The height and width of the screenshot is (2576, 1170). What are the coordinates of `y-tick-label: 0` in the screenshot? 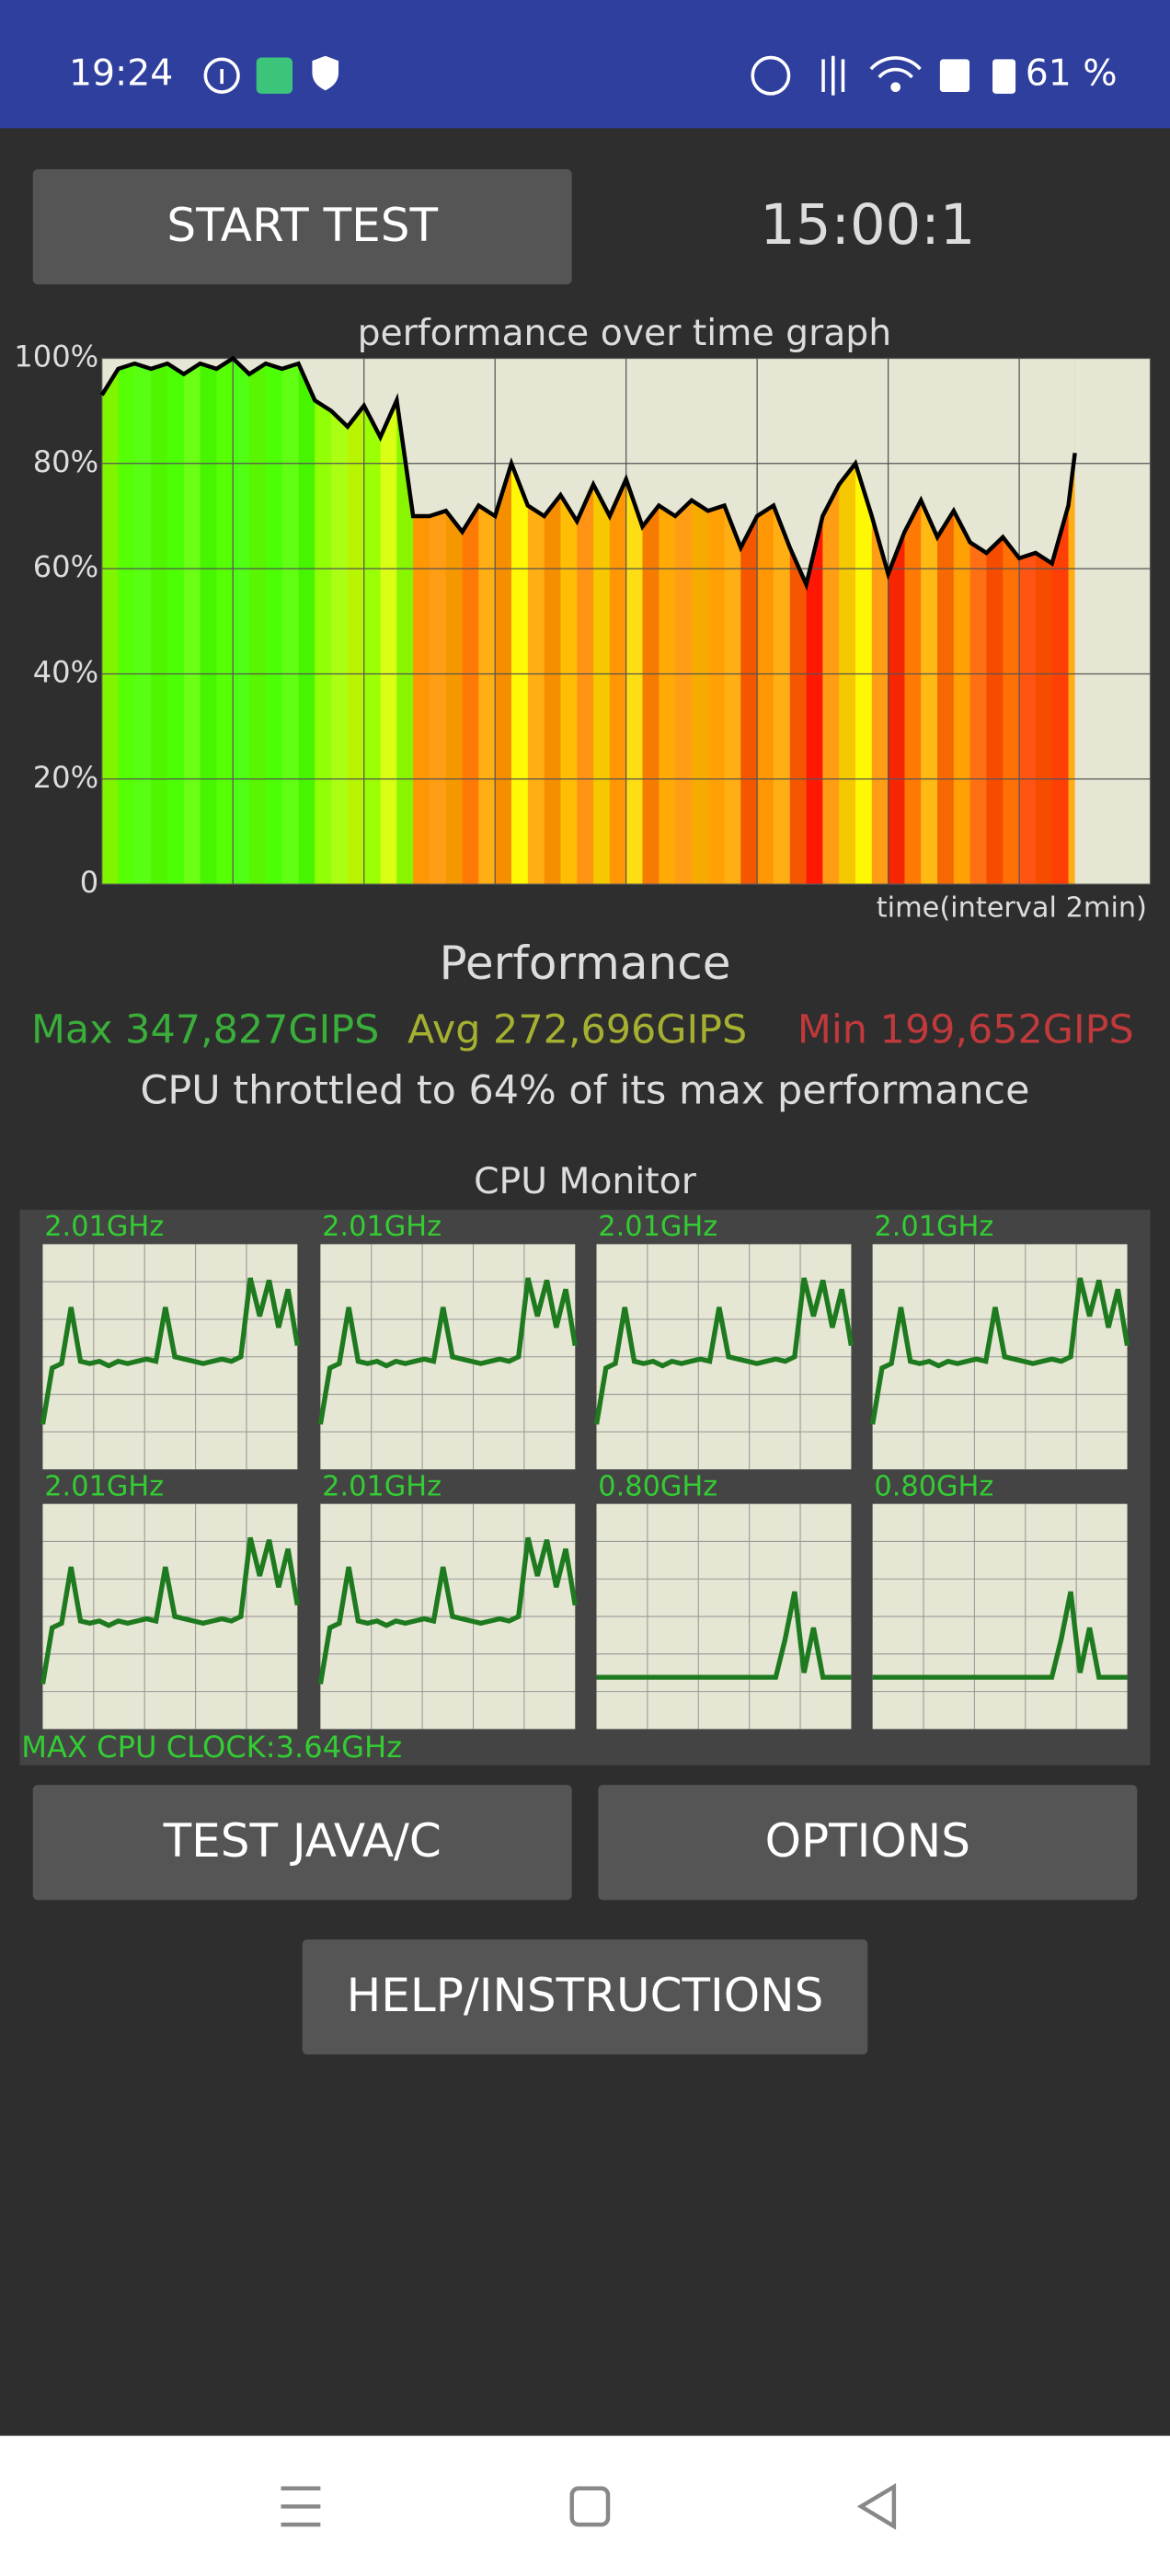 It's located at (89, 882).